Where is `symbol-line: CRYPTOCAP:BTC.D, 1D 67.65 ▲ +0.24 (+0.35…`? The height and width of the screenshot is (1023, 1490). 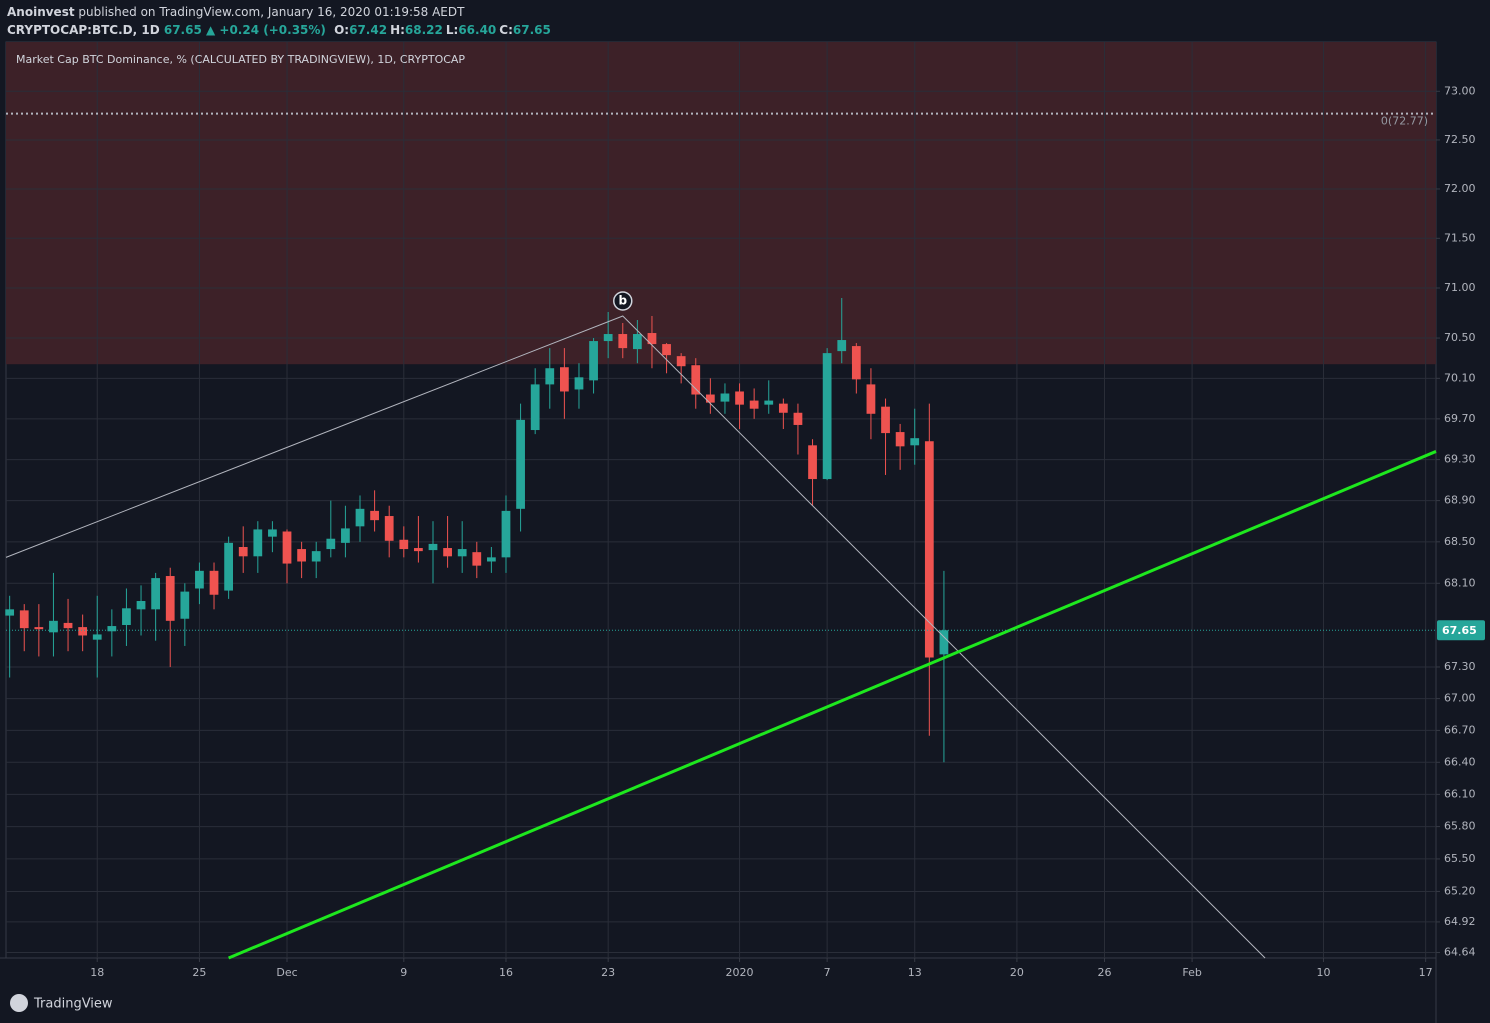 symbol-line: CRYPTOCAP:BTC.D, 1D 67.65 ▲ +0.24 (+0.35… is located at coordinates (279, 30).